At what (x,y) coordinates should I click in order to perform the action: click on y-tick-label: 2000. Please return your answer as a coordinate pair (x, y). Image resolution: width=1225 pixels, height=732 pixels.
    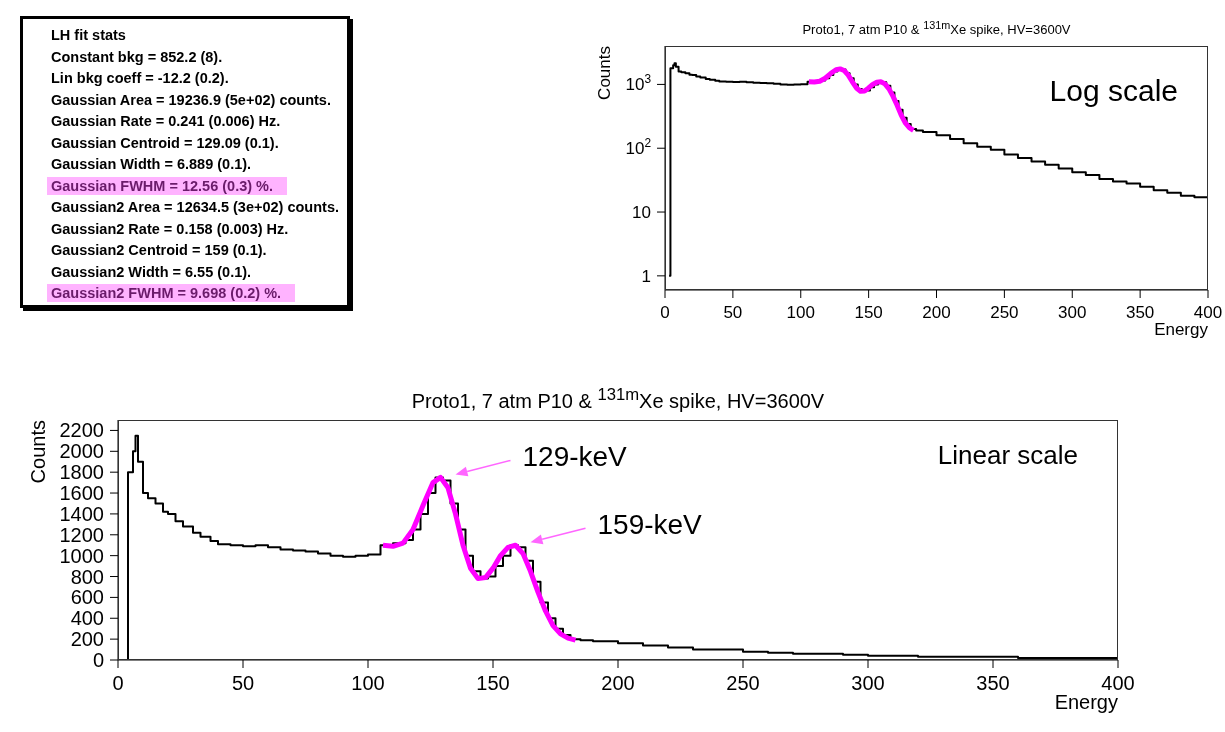
    Looking at the image, I should click on (81, 451).